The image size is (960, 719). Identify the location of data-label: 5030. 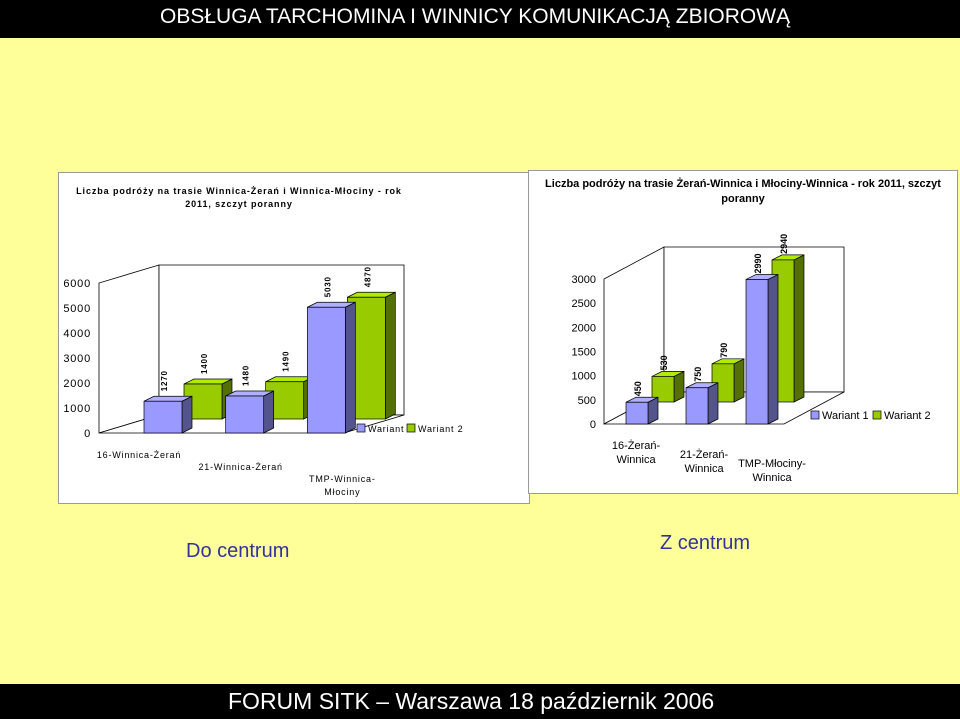
(327, 286).